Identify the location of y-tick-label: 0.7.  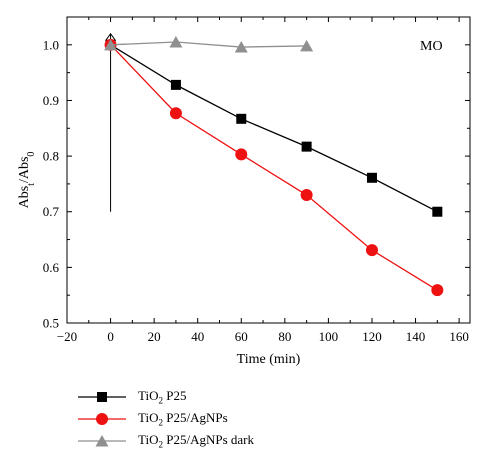
(51, 211).